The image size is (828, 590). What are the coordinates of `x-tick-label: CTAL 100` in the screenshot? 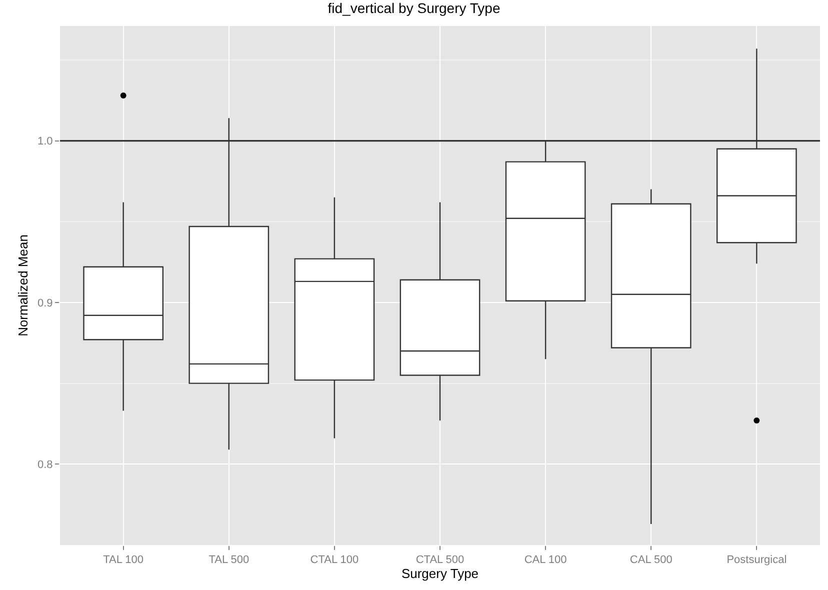 It's located at (334, 560).